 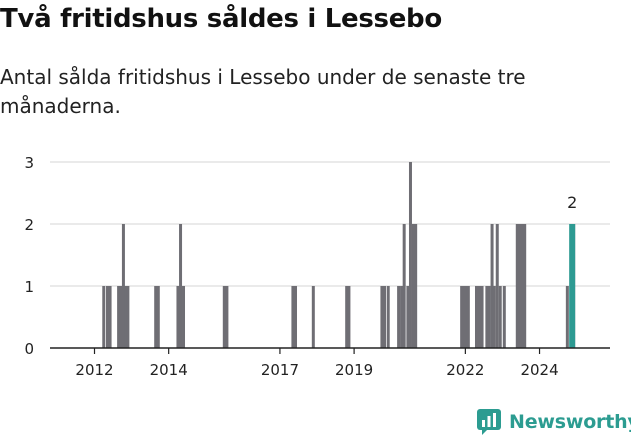 I want to click on highlight-value-label: 2, so click(x=572, y=202).